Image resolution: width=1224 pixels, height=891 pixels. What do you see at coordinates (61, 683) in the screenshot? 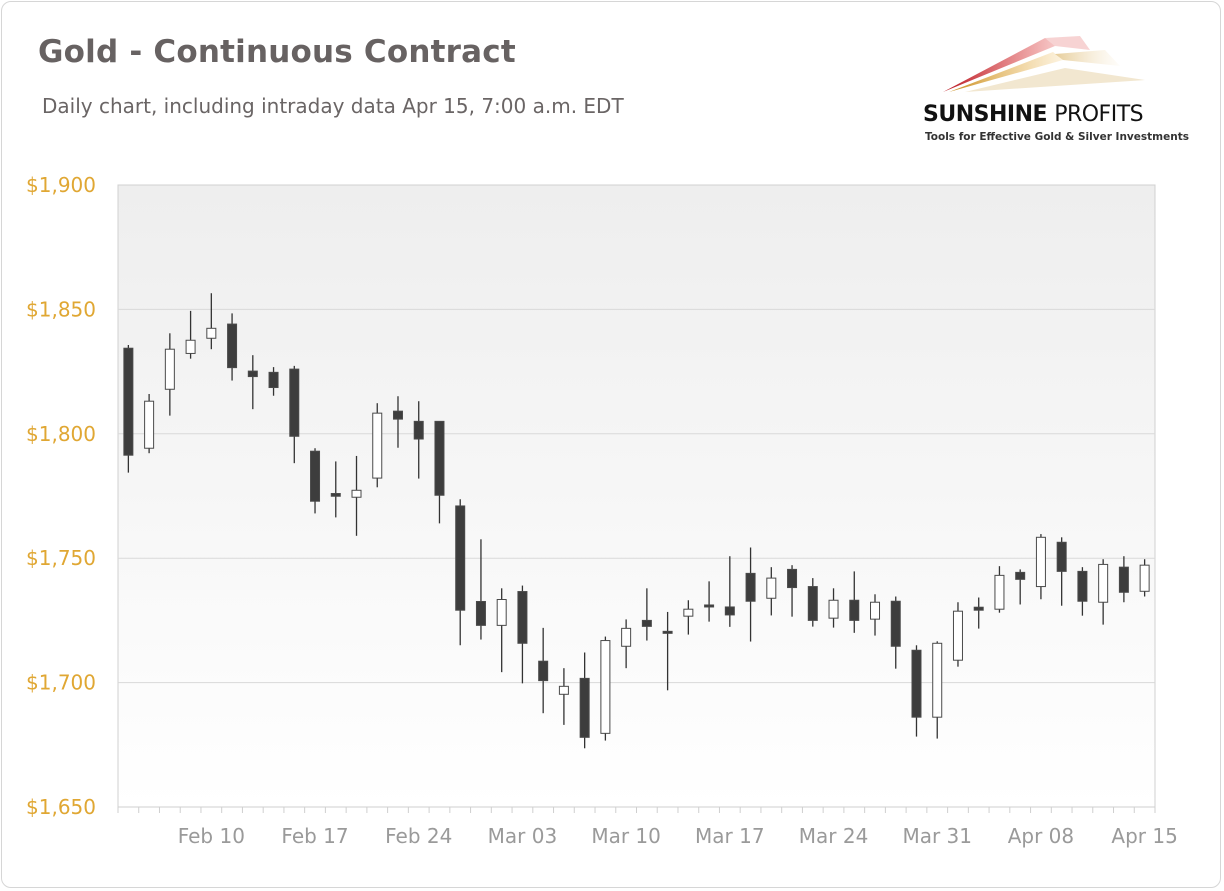
I see `y-tick-label: $1,700` at bounding box center [61, 683].